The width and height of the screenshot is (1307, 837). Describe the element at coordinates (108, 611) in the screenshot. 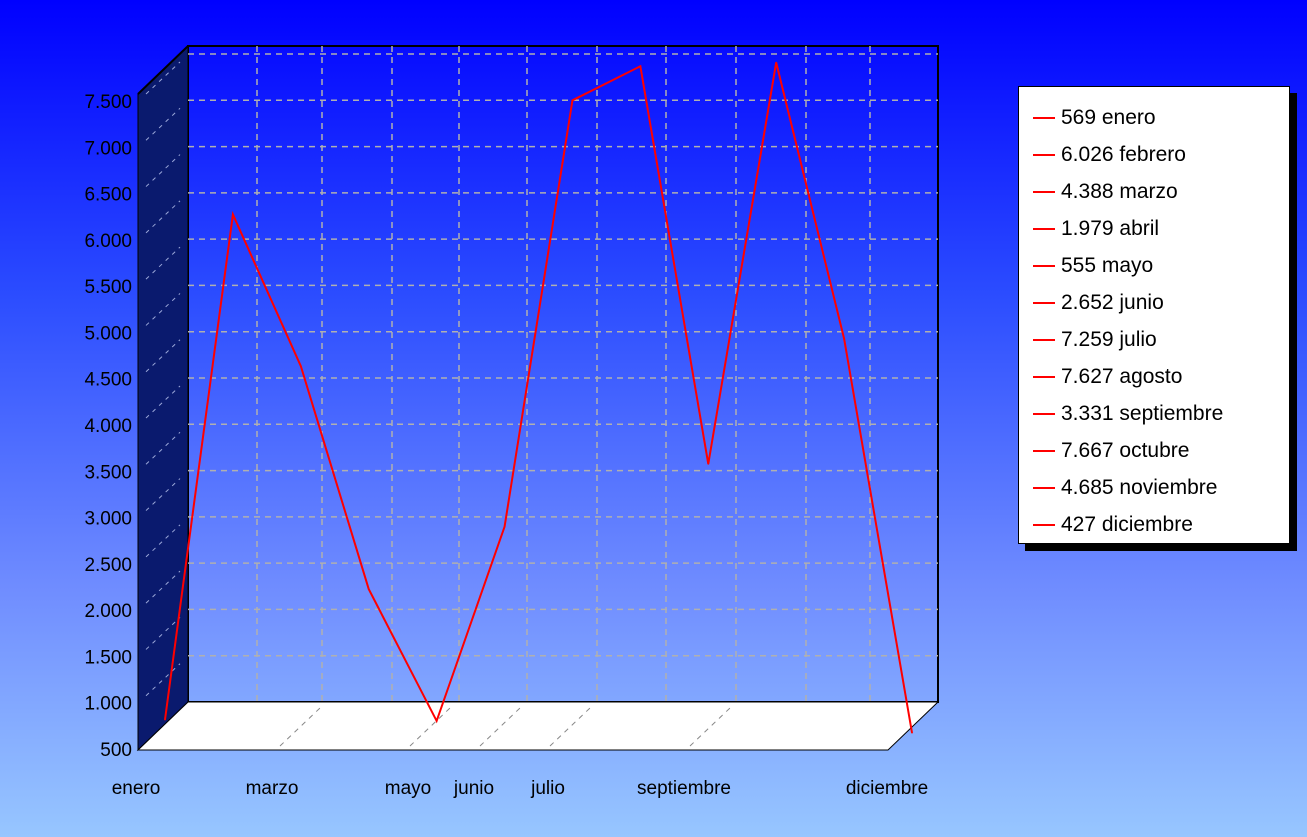

I see `y-tick-label: 2.000` at that location.